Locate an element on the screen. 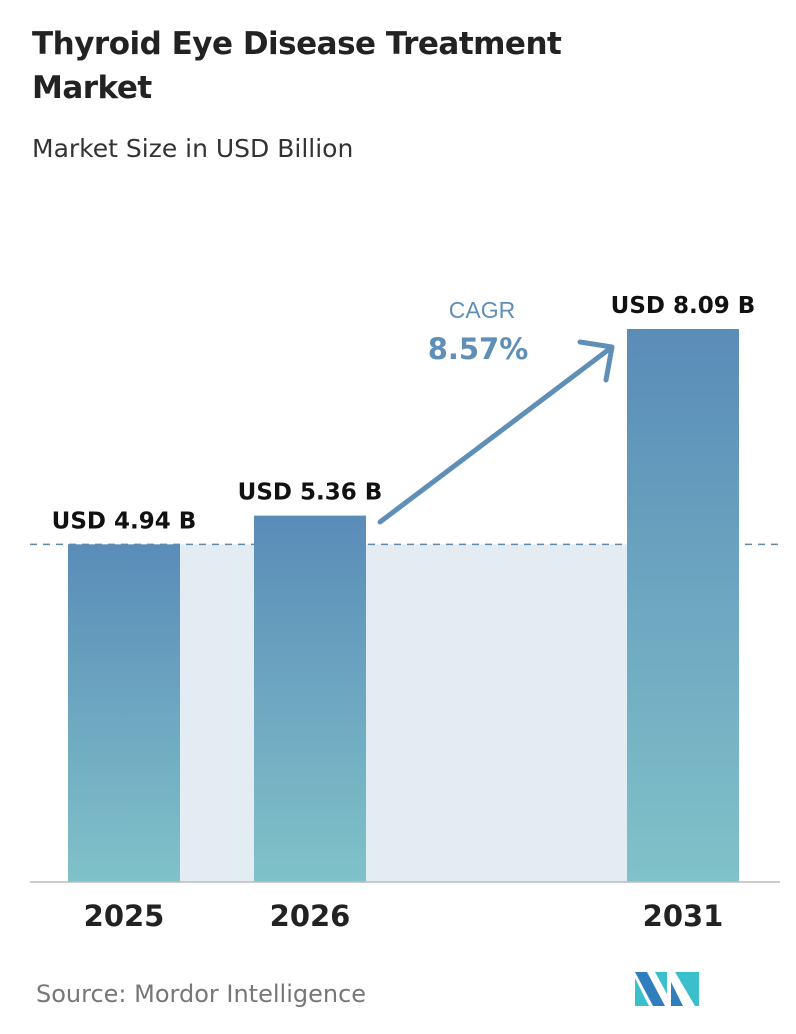  bar-2026 is located at coordinates (310, 698).